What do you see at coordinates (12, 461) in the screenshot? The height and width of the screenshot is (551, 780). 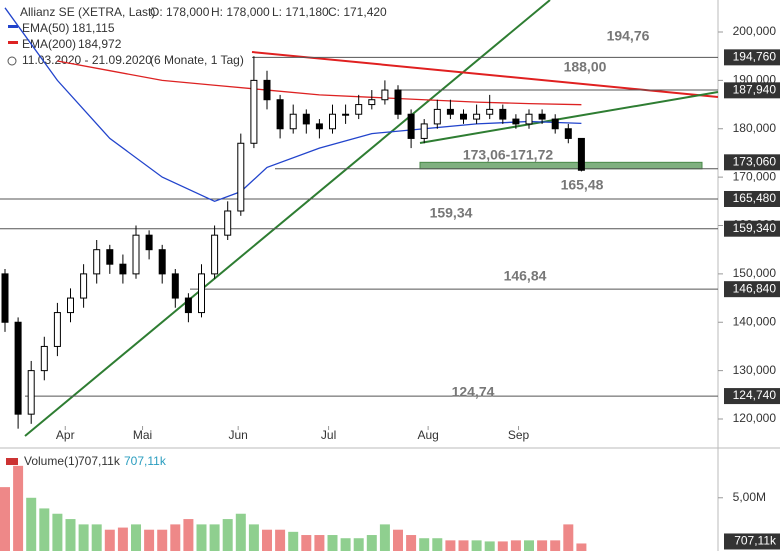 I see `volume-icon` at bounding box center [12, 461].